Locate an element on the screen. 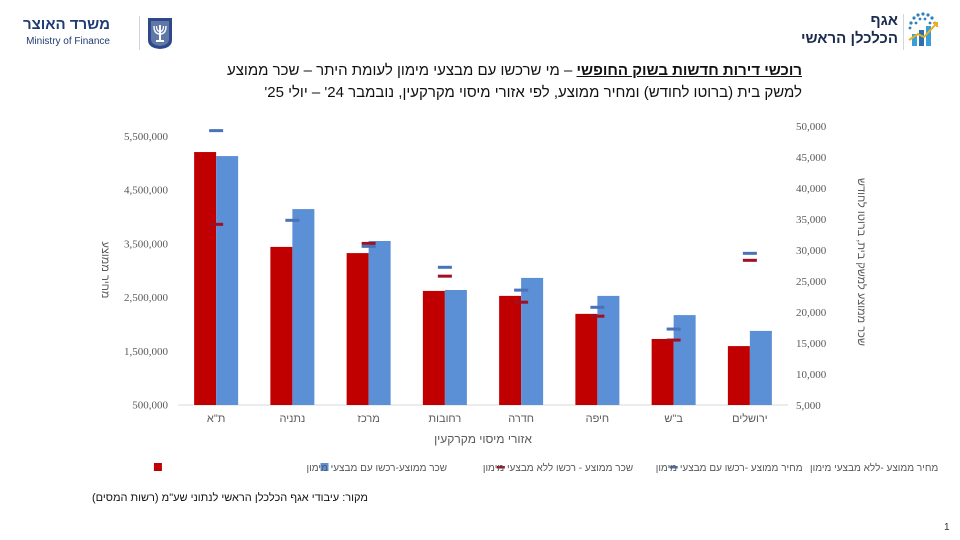 The width and height of the screenshot is (960, 540). left-axis-tick-label: 500,000 is located at coordinates (150, 406).